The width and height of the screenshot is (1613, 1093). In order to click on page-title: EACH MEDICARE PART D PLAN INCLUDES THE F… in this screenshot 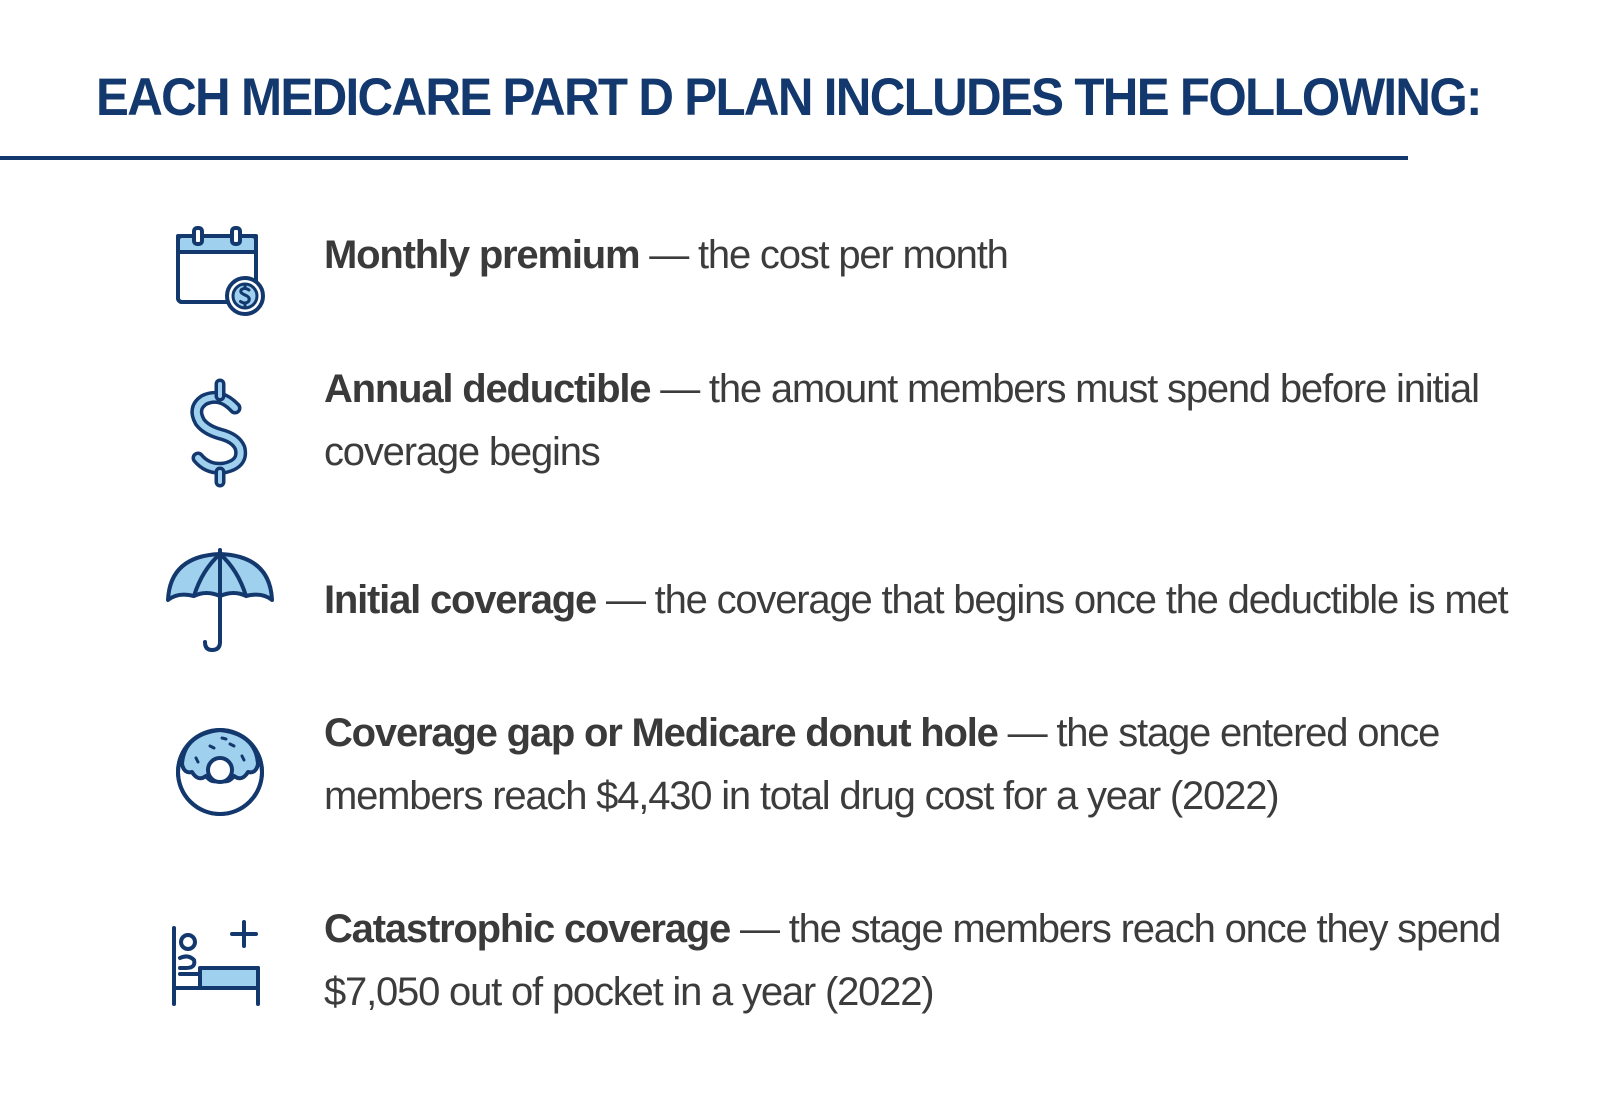, I will do `click(789, 97)`.